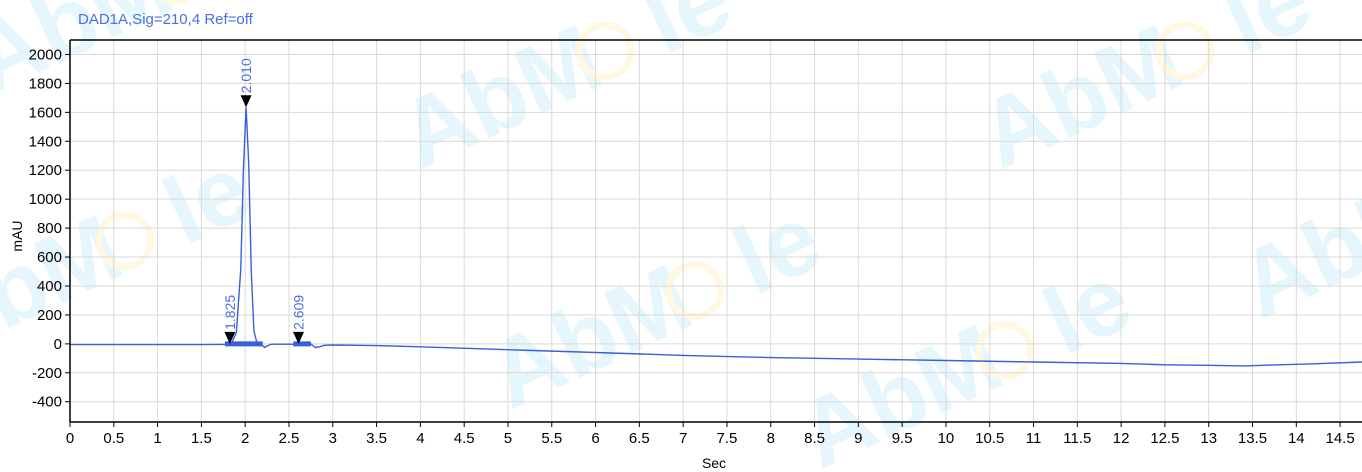 The height and width of the screenshot is (472, 1362). I want to click on x-tick-label: 10, so click(946, 438).